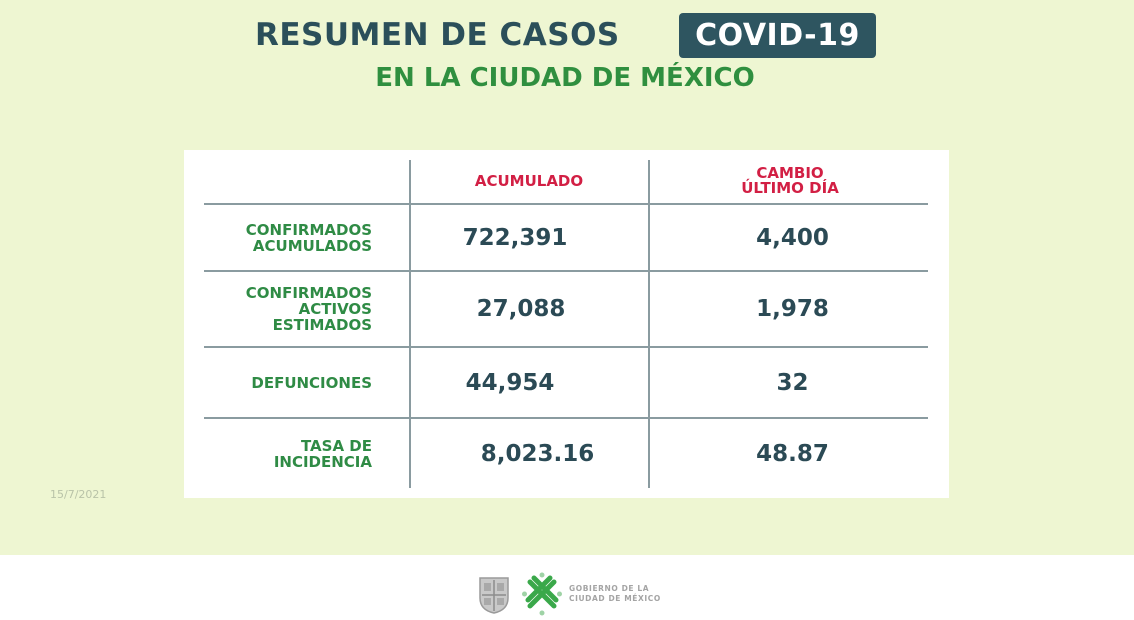 This screenshot has width=1134, height=620. What do you see at coordinates (615, 598) in the screenshot?
I see `gov-line2: CIUDAD DE MÉXICO` at bounding box center [615, 598].